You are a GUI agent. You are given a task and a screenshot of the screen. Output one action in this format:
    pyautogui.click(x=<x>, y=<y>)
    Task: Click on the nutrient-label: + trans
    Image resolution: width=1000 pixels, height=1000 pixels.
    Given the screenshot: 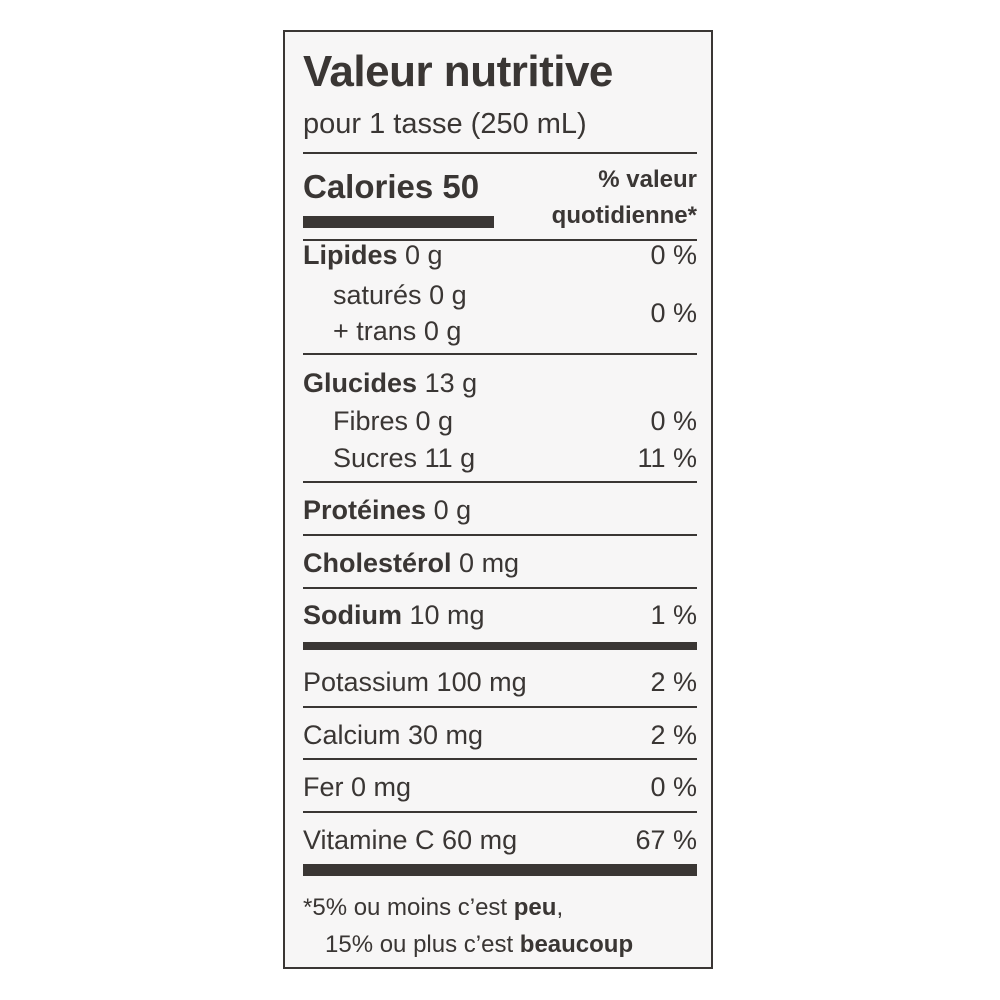 What is the action you would take?
    pyautogui.click(x=375, y=331)
    